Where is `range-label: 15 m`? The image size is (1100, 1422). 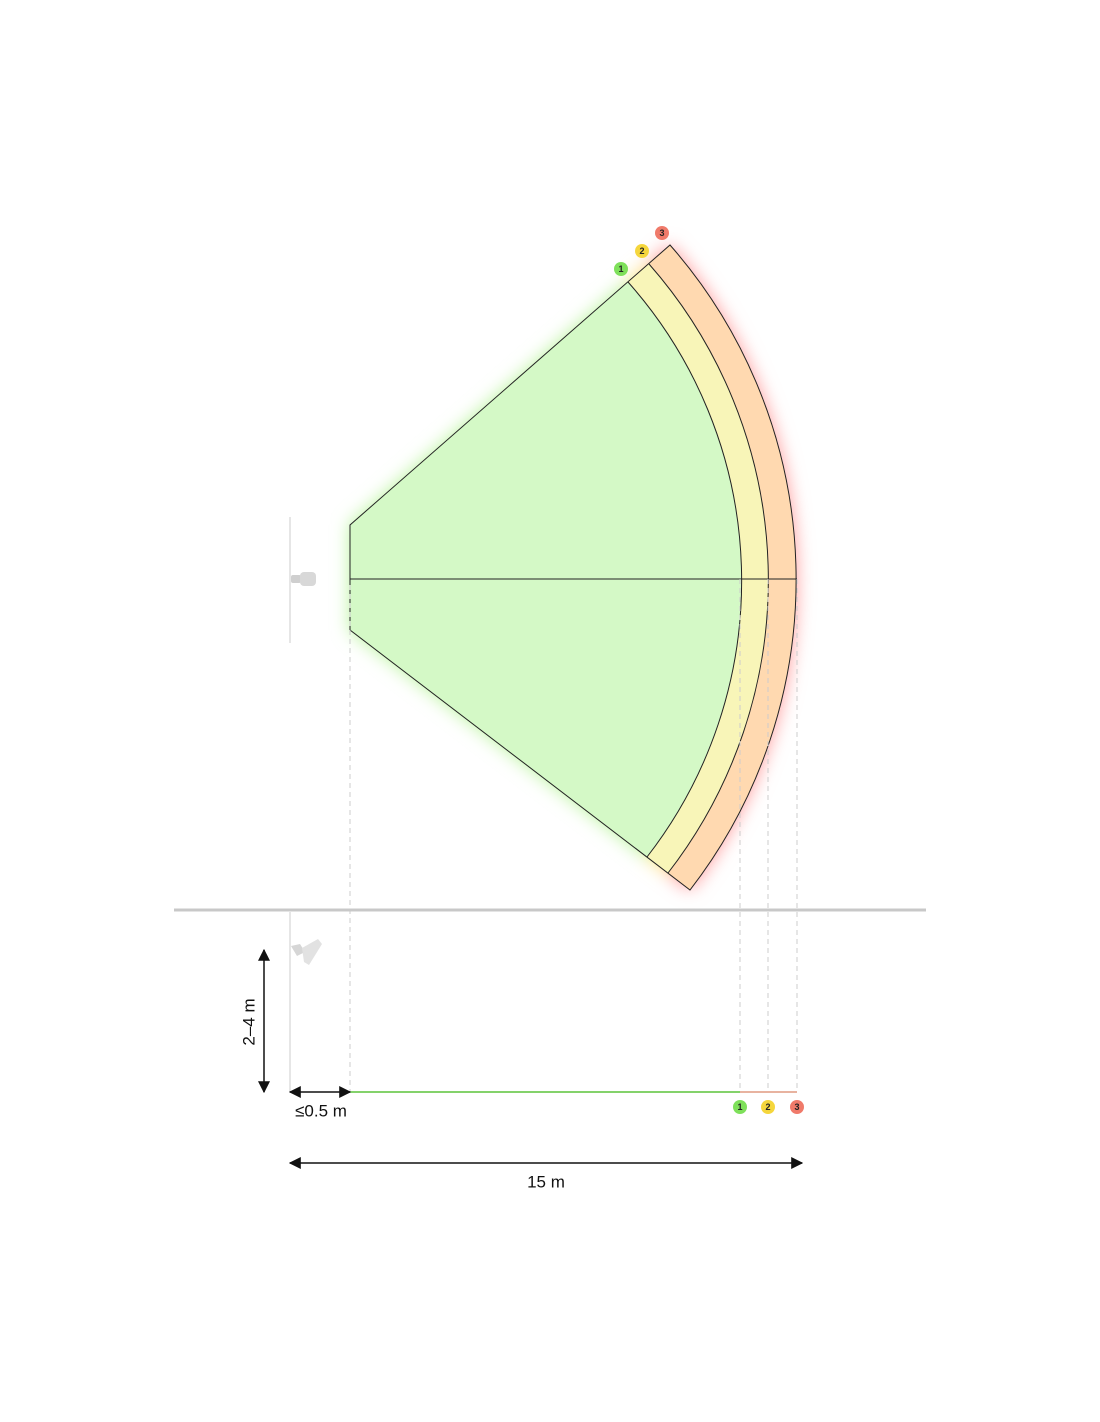
range-label: 15 m is located at coordinates (546, 1181).